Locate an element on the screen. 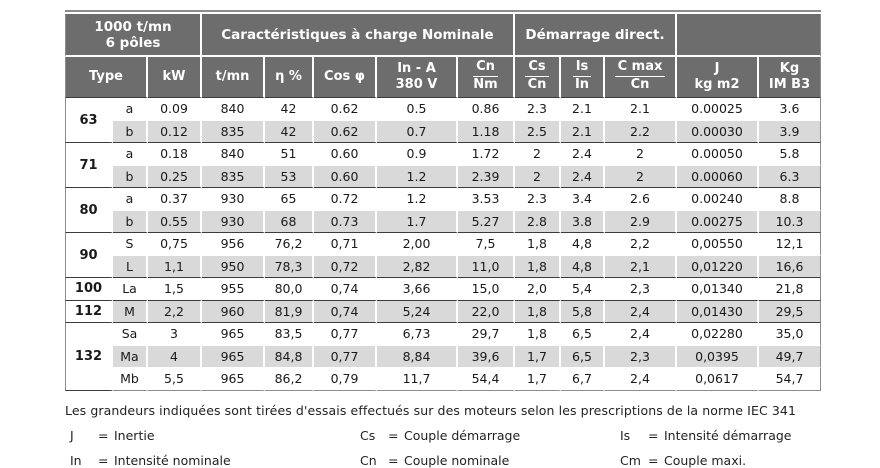  legend-symbol: Is is located at coordinates (625, 435).